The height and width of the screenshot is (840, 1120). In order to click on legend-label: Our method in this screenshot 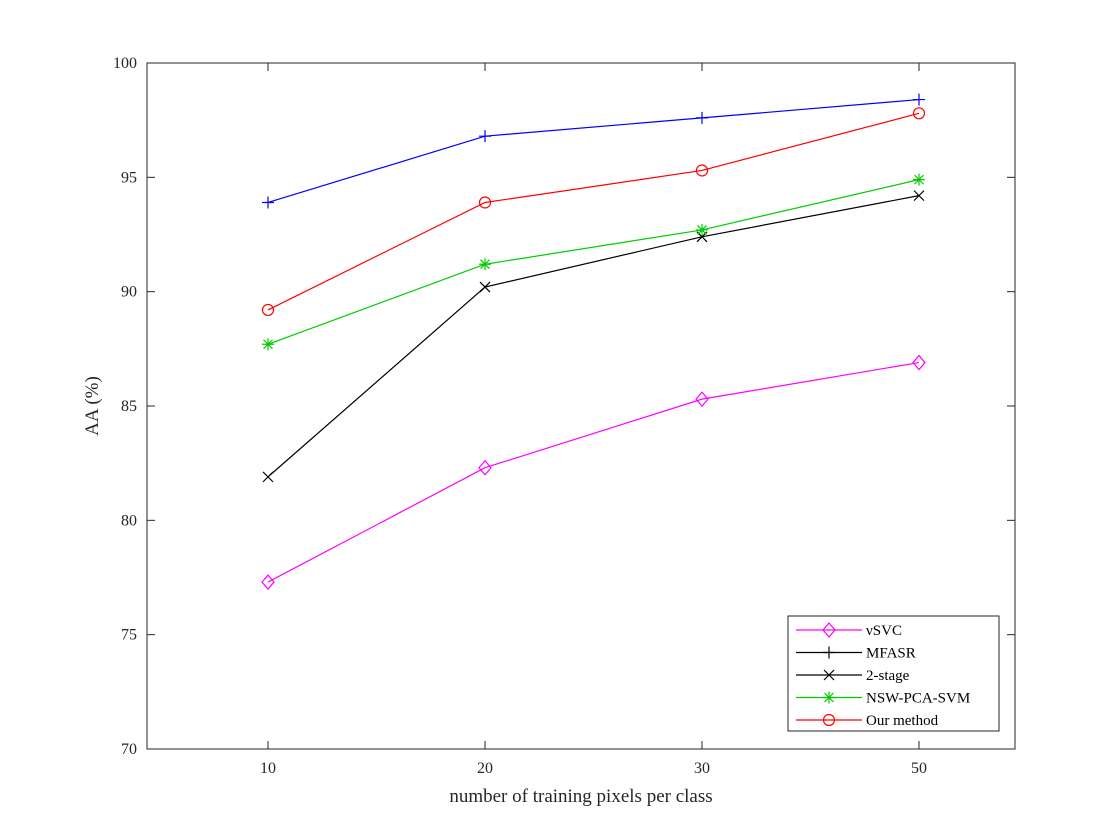, I will do `click(902, 721)`.